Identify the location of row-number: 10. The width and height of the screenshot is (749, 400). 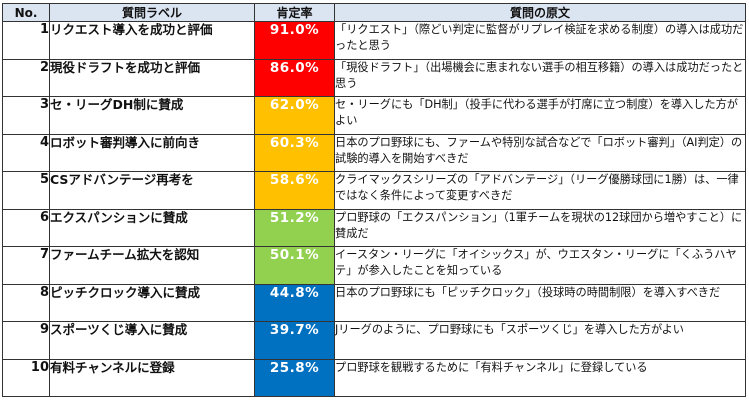
(26, 377).